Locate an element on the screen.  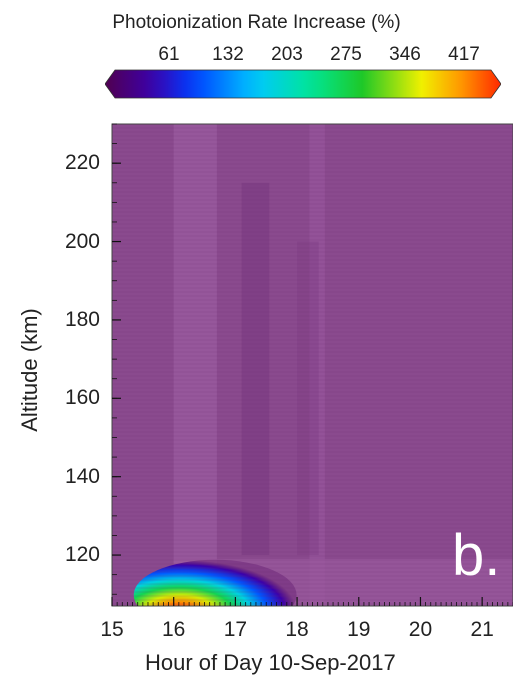
y-tick-label: 220 is located at coordinates (82, 163).